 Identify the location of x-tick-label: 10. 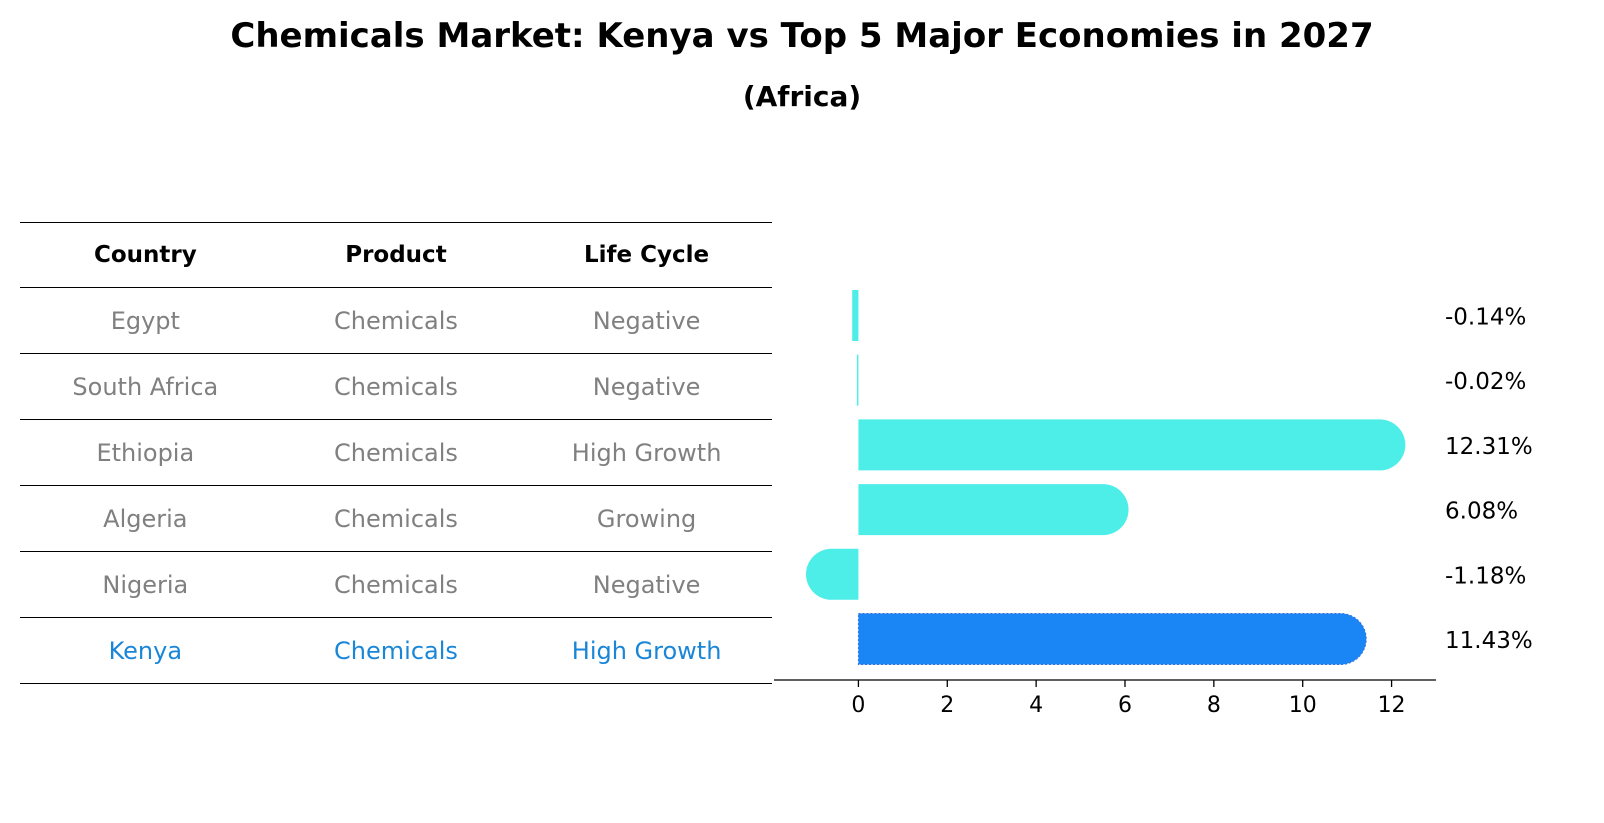
(1303, 705).